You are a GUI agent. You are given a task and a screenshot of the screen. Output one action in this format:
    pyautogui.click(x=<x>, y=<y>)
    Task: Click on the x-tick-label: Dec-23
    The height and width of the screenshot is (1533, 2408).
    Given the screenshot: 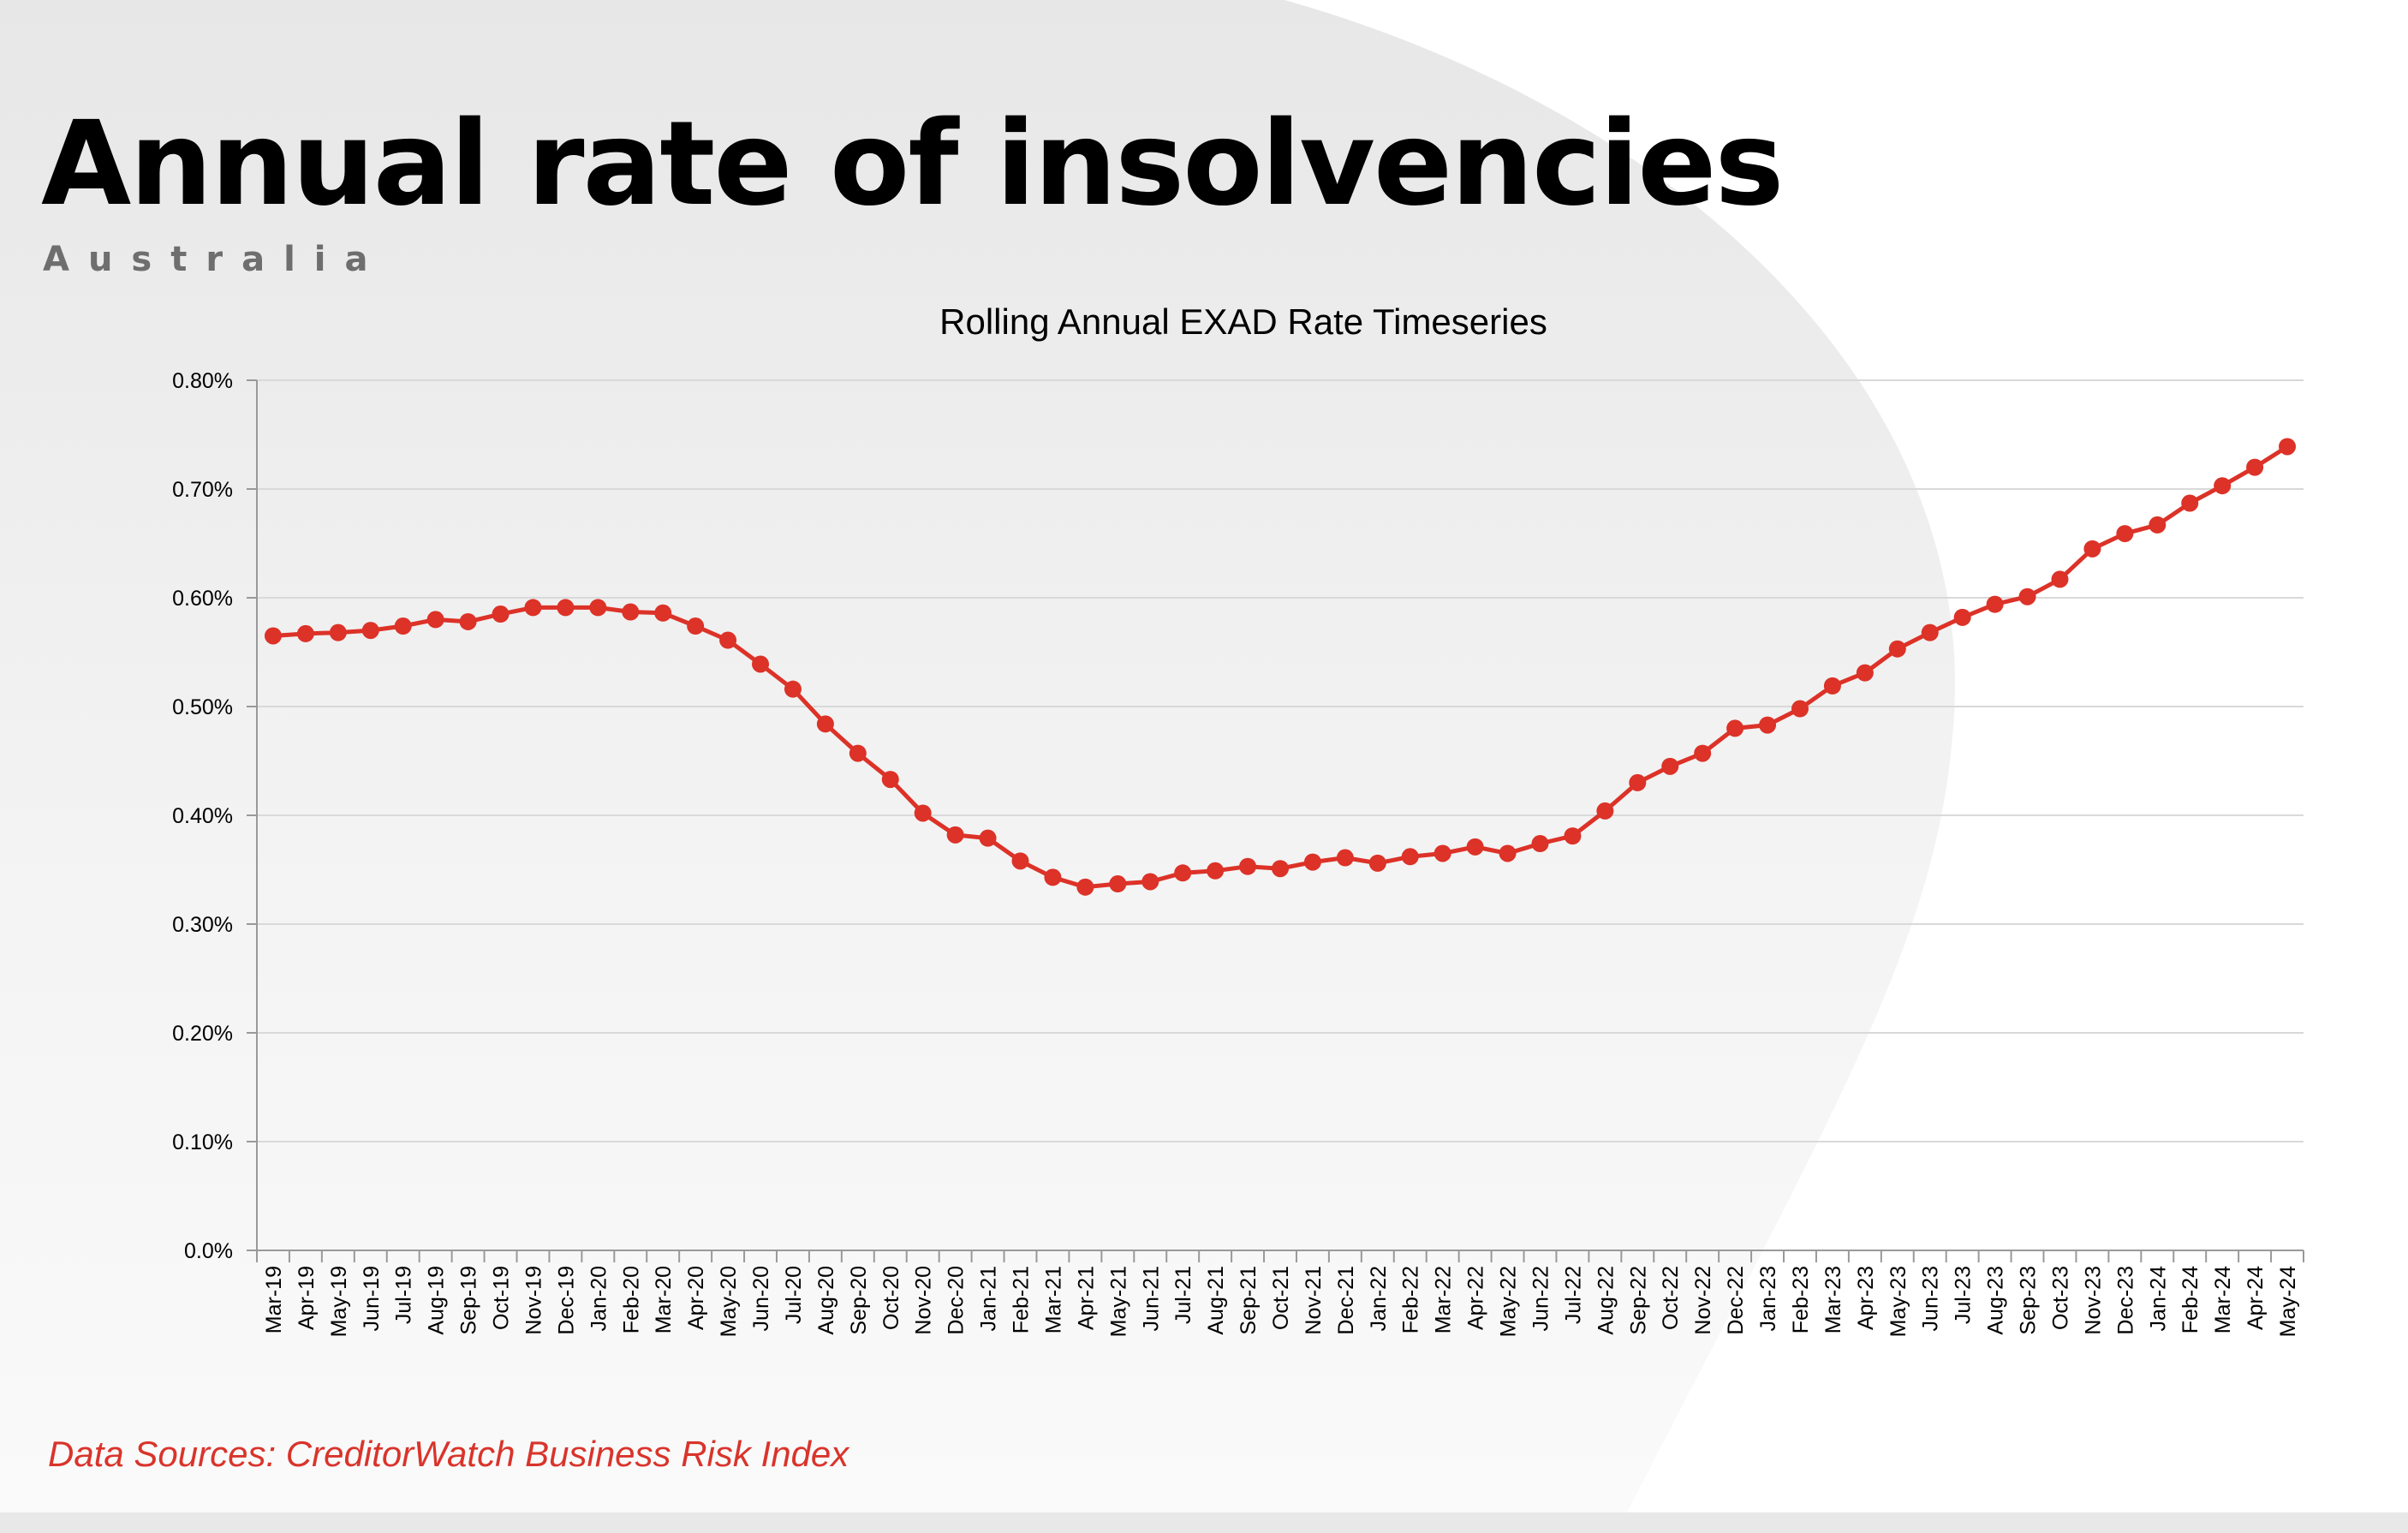 What is the action you would take?
    pyautogui.click(x=2125, y=1301)
    